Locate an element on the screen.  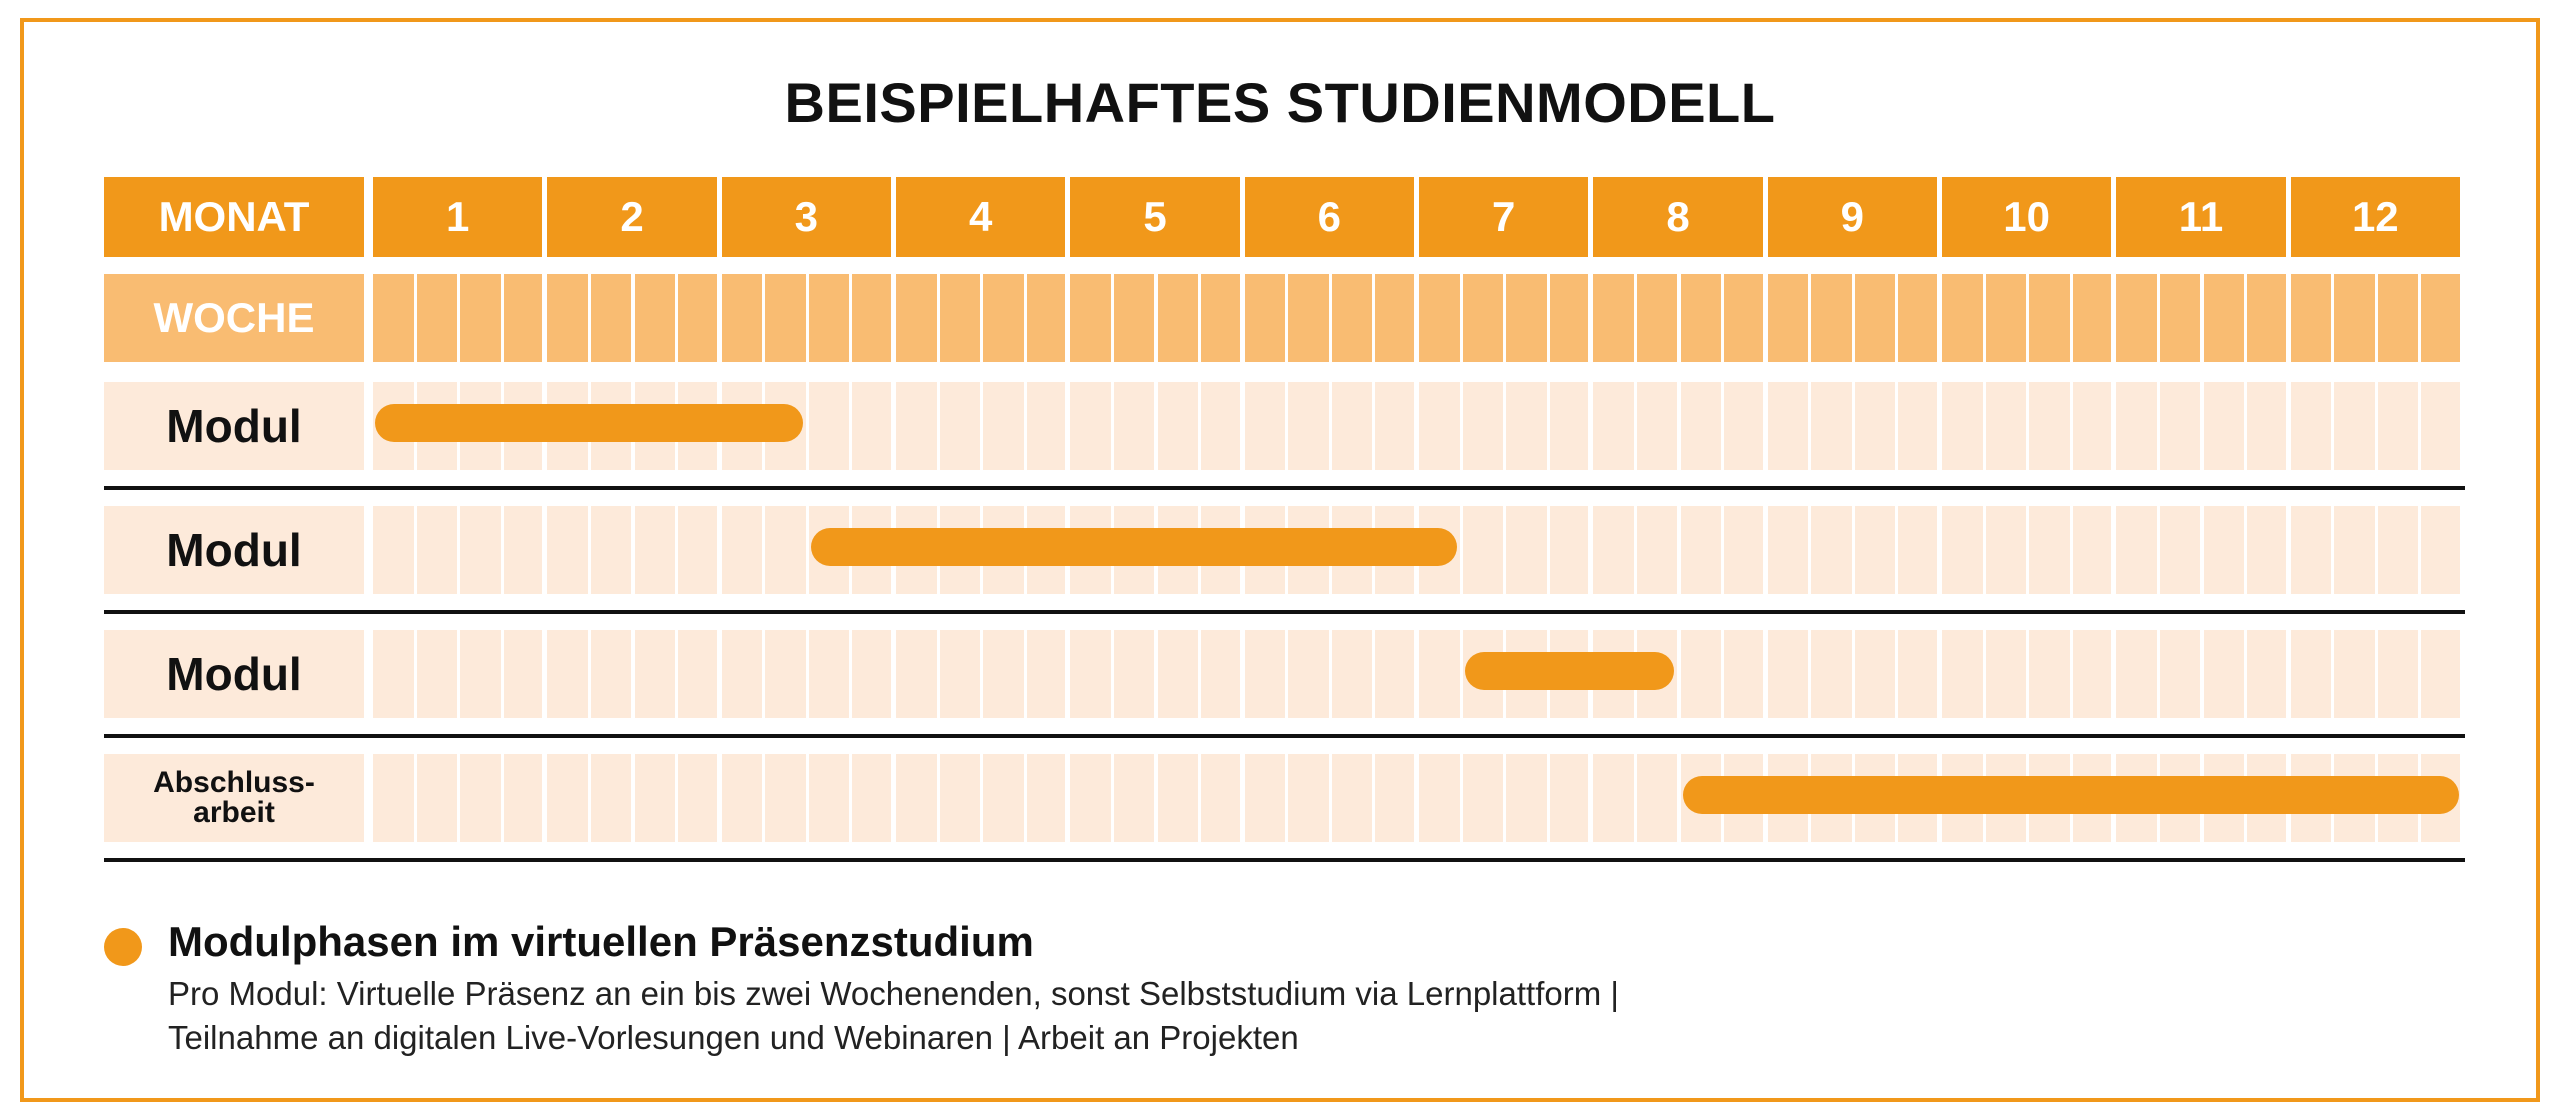
month-number: 12 is located at coordinates (2375, 216).